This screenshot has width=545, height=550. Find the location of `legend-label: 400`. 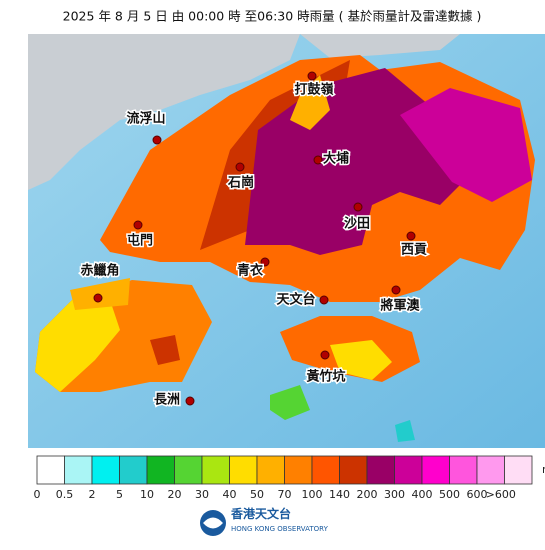

legend-label: 400 is located at coordinates (422, 494).